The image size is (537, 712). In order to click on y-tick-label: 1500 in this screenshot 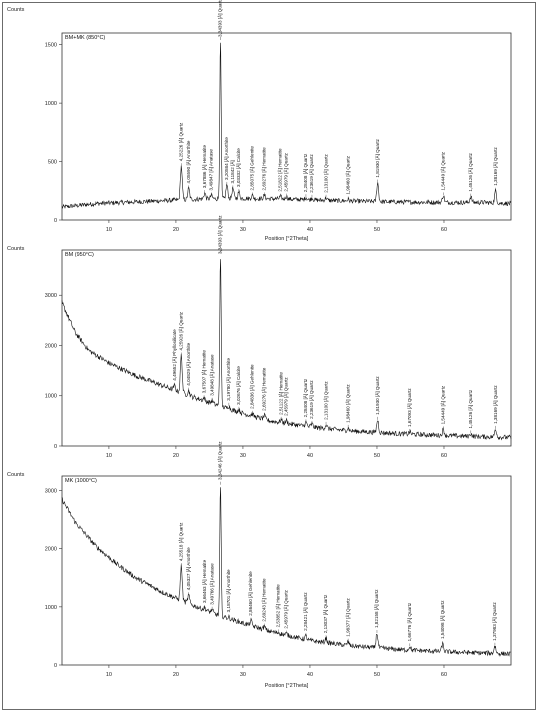, I will do `click(51, 46)`.